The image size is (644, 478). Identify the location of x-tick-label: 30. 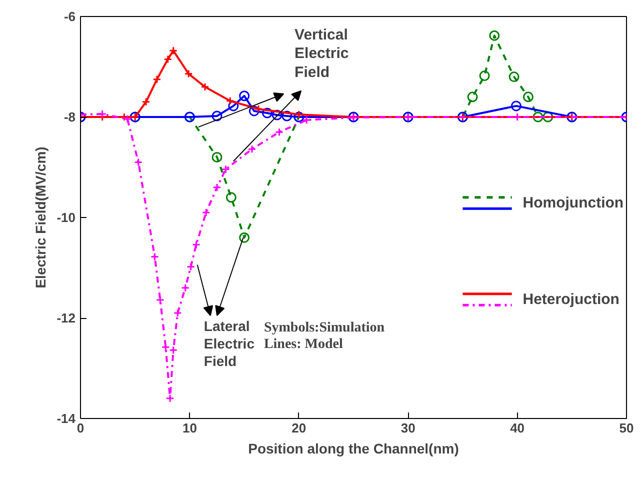
(408, 428).